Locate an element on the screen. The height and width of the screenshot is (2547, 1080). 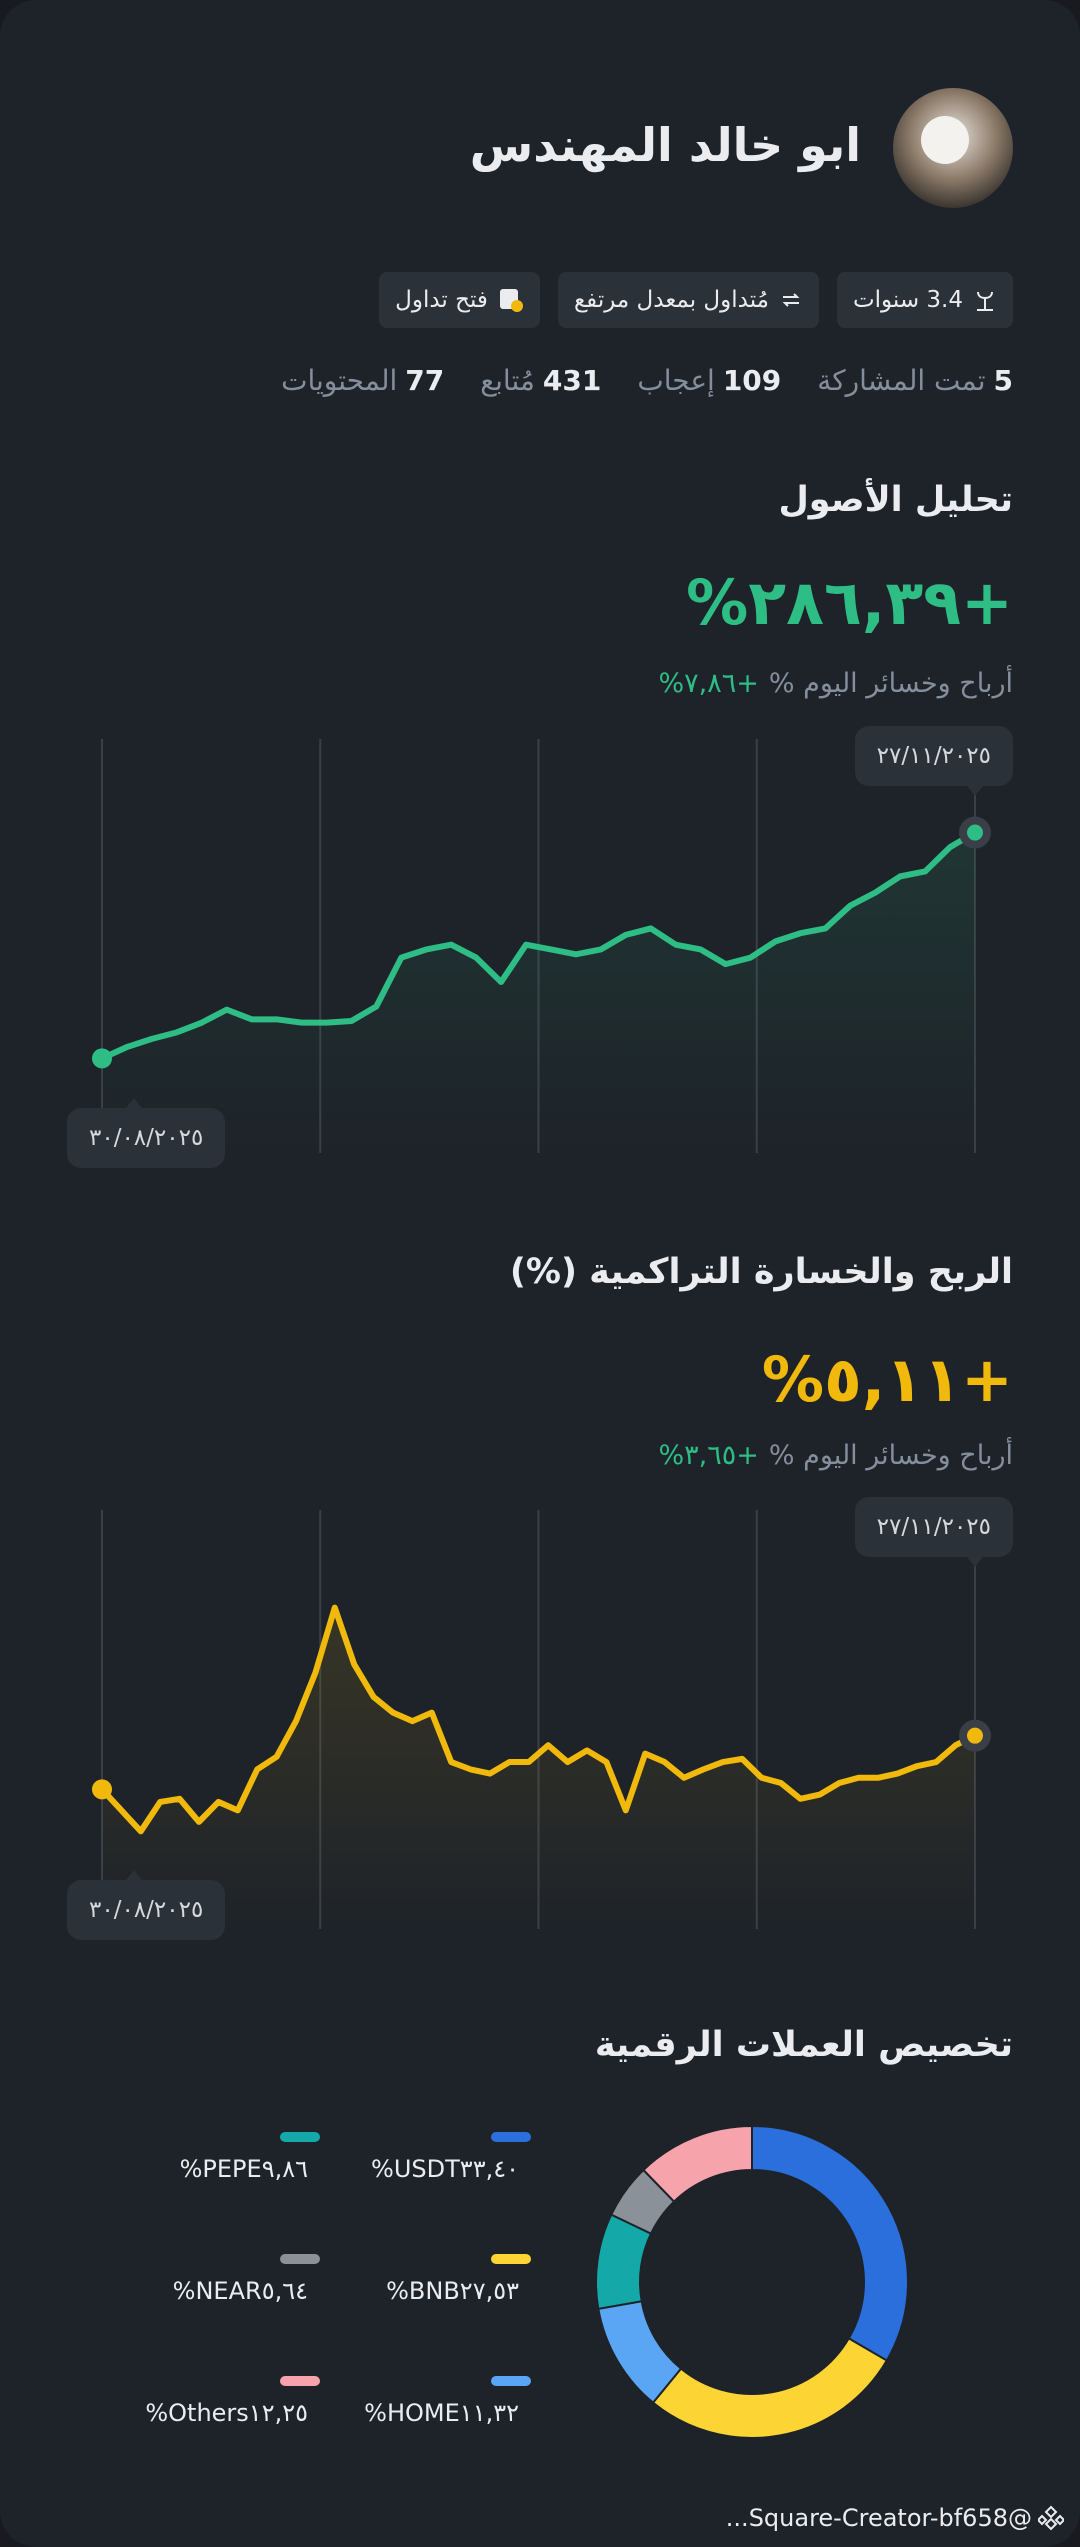
stat-value: 109 is located at coordinates (752, 380).